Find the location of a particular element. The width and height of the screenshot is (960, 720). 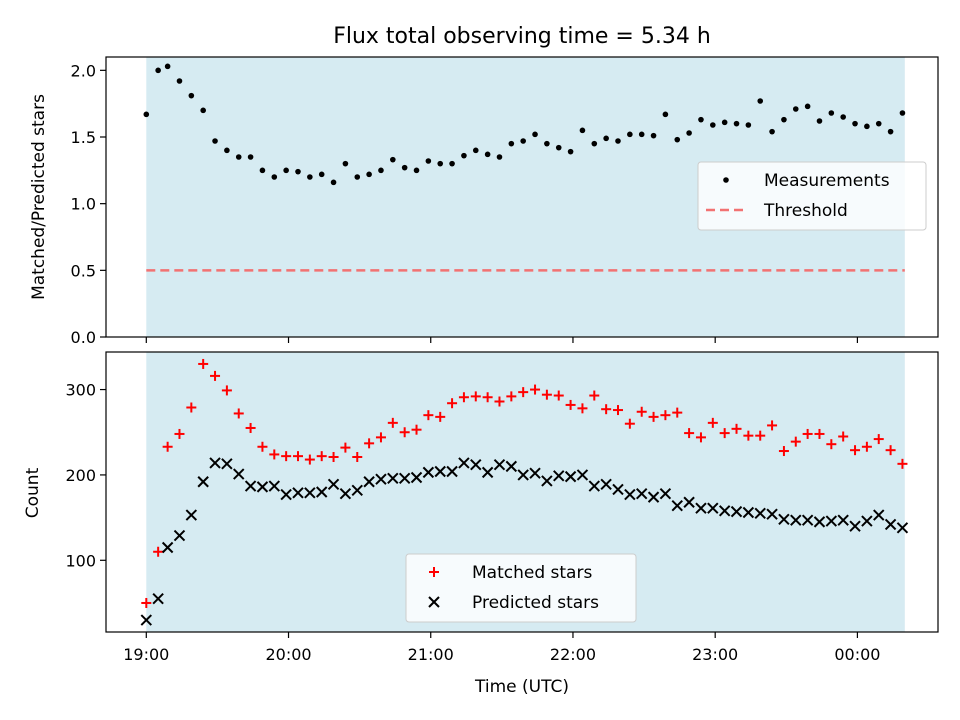

x-axis-label: Time (UTC) is located at coordinates (521, 687).